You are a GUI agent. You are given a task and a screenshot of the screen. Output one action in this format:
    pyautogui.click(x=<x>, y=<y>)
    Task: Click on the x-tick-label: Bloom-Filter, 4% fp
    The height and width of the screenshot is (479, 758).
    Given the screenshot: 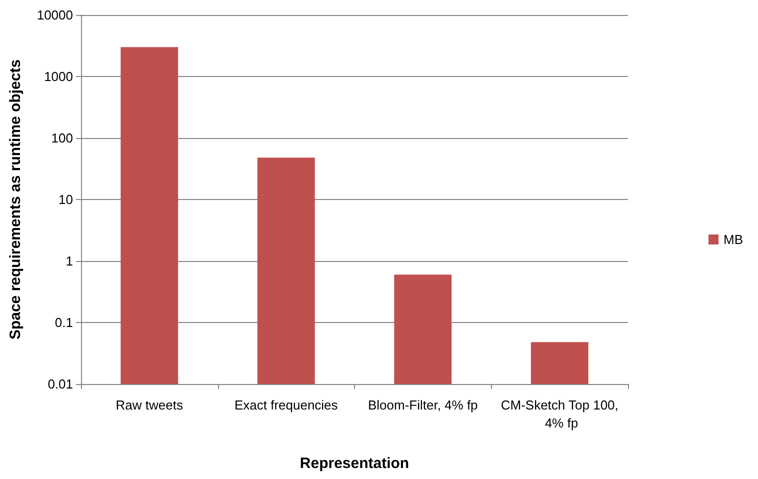 What is the action you would take?
    pyautogui.click(x=423, y=405)
    